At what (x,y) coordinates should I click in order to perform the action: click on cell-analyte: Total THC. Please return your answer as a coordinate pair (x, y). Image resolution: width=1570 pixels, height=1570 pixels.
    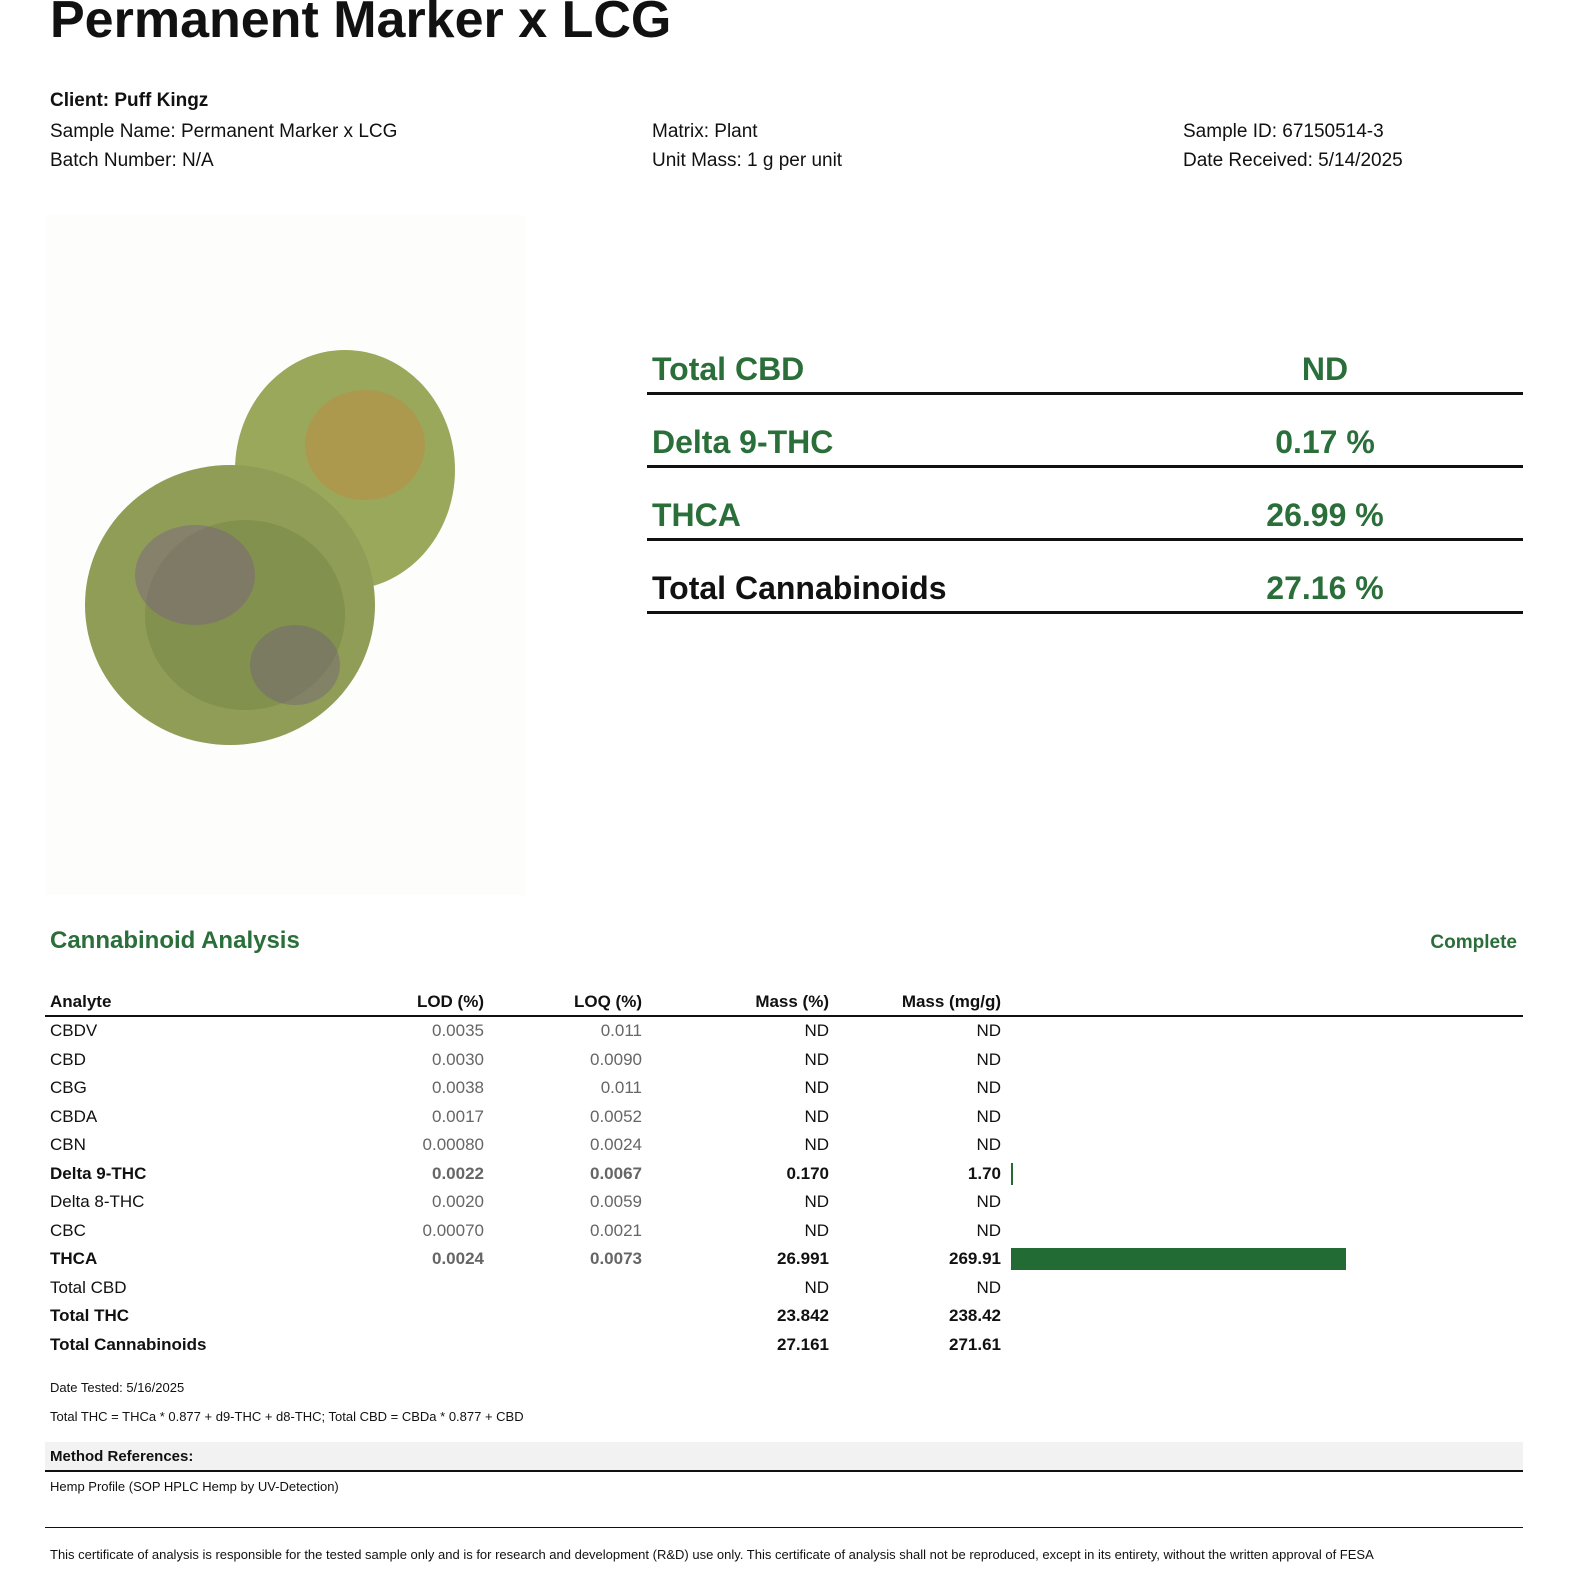
    Looking at the image, I should click on (90, 1315).